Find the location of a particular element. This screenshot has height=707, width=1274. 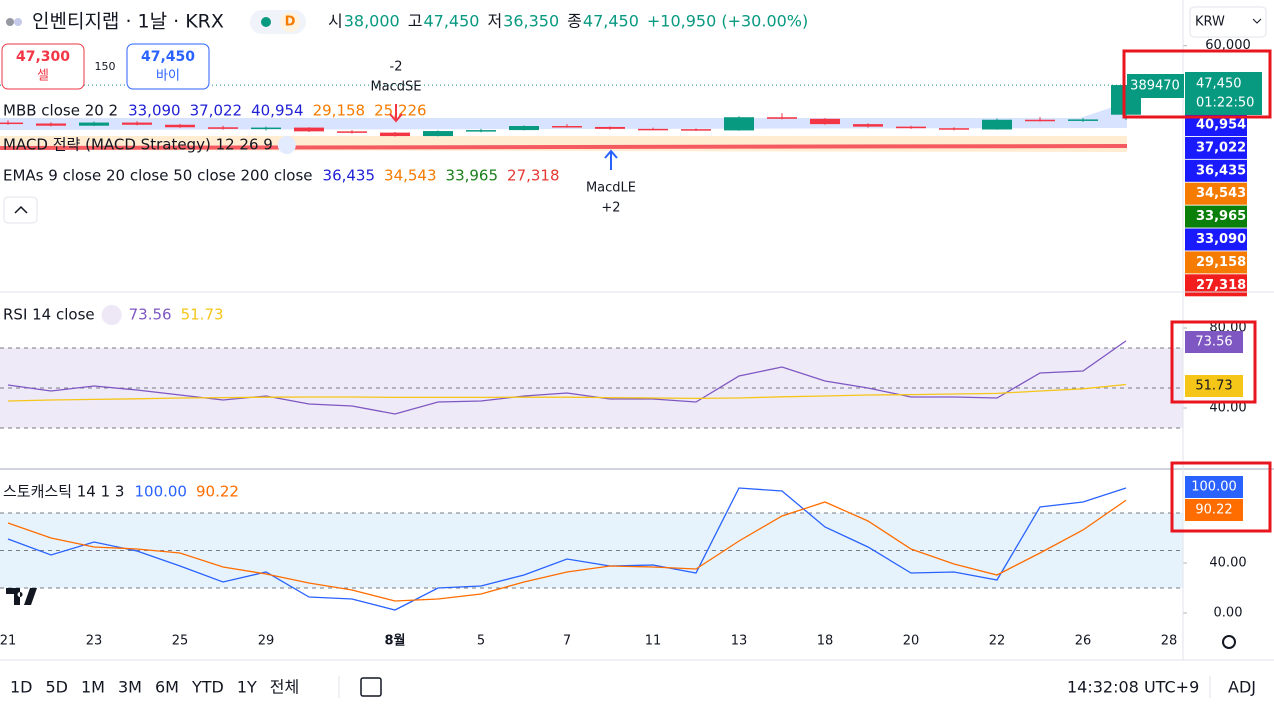

marker-label: MacdSE is located at coordinates (395, 87).